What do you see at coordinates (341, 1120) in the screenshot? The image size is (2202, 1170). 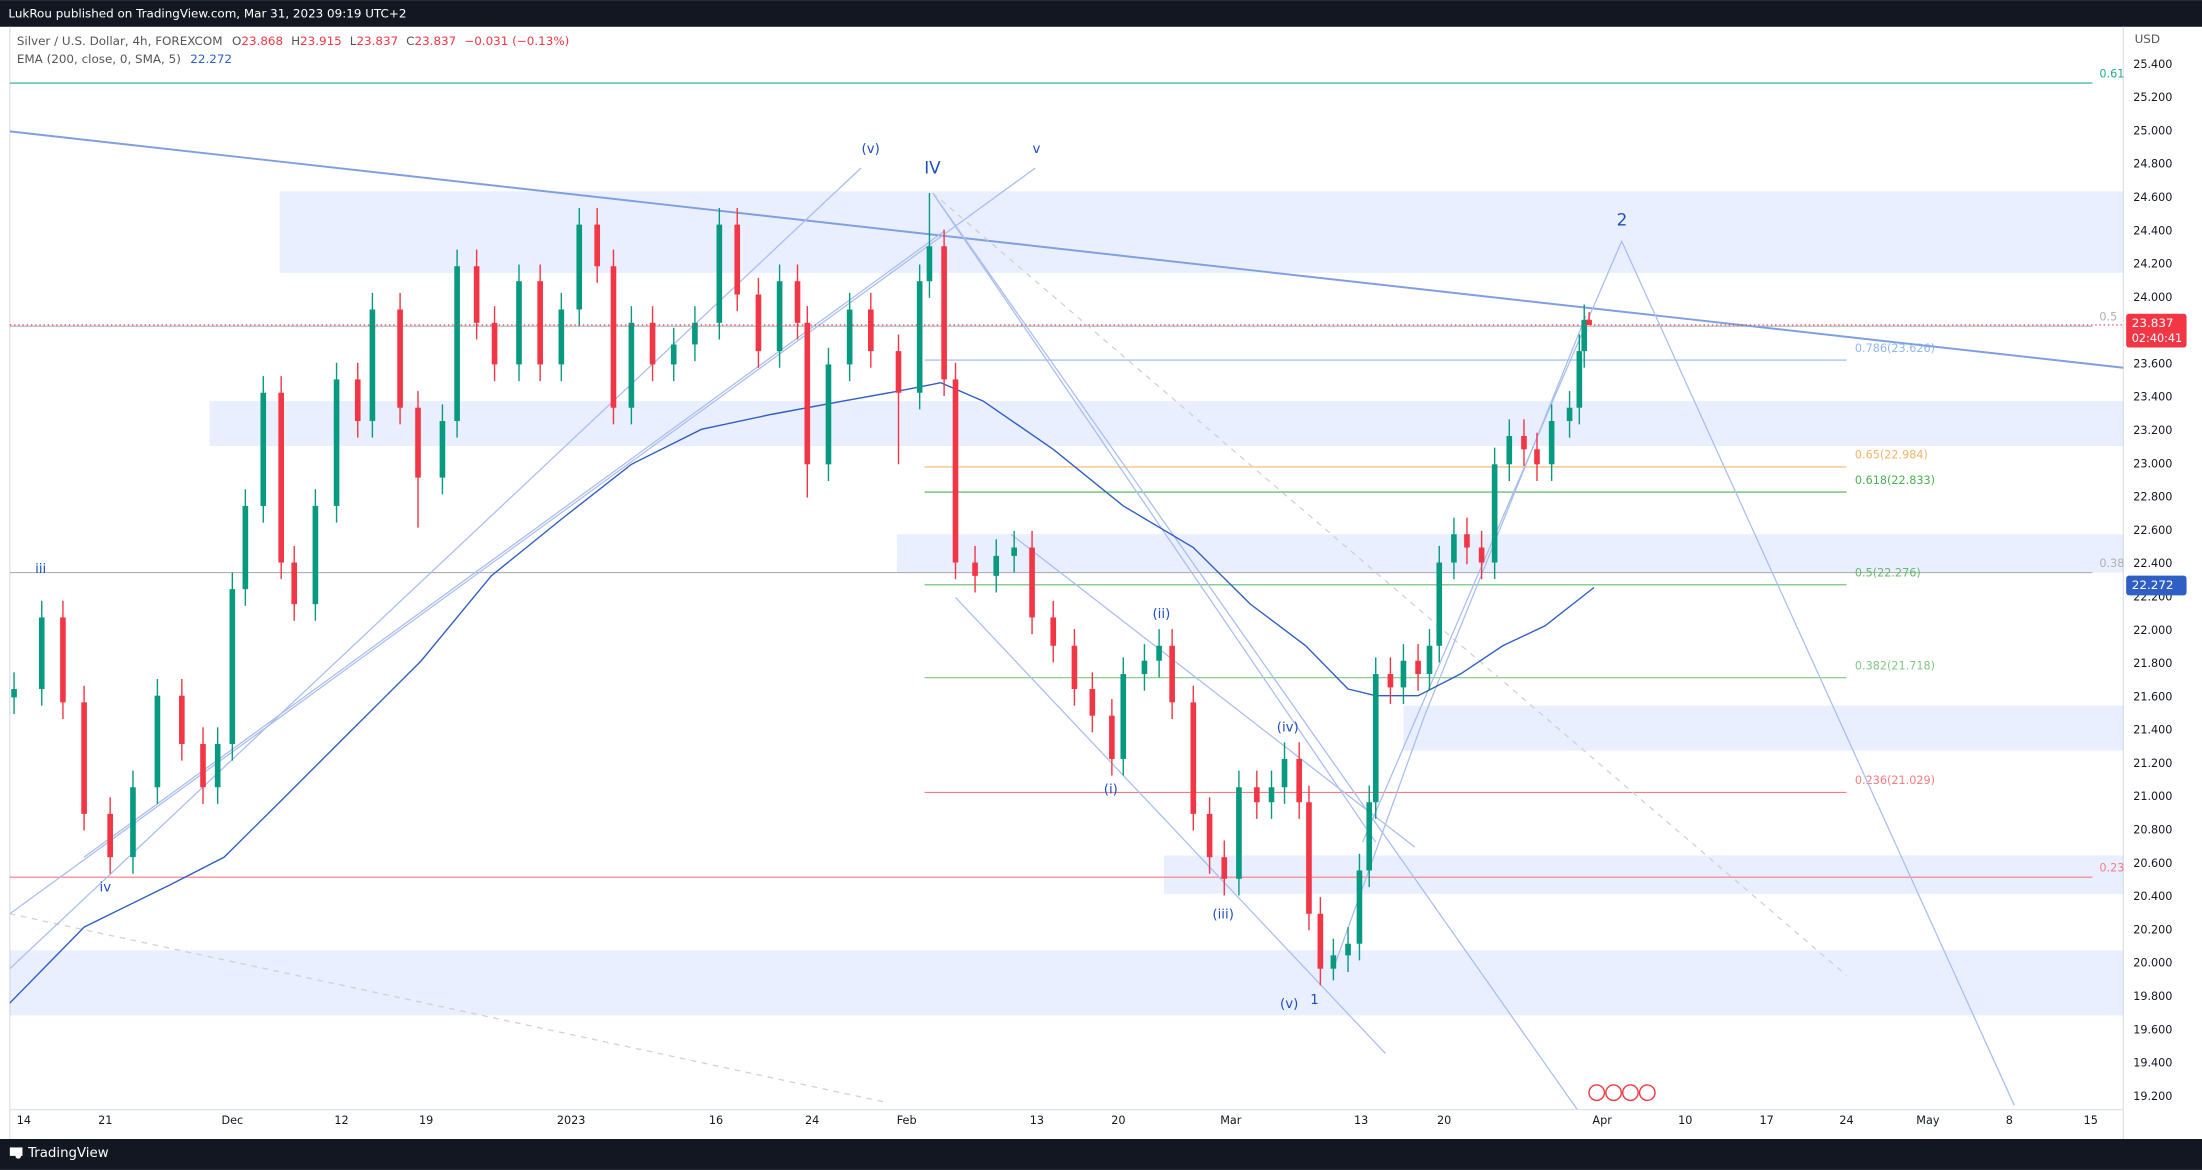 I see `x-tick-label: 12` at bounding box center [341, 1120].